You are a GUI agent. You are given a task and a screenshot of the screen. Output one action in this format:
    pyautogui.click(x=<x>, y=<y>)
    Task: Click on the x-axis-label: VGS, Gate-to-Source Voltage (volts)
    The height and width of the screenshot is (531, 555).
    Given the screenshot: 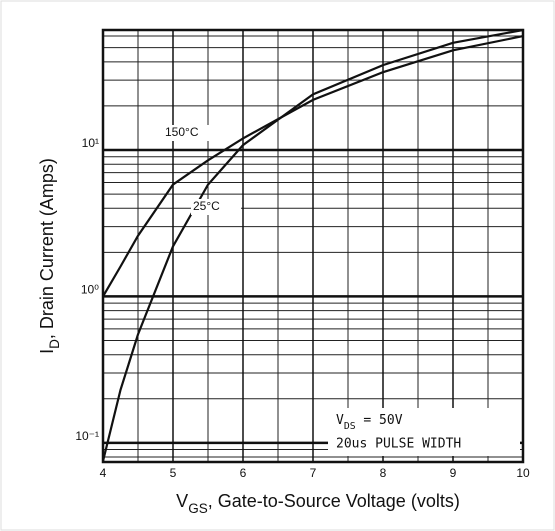 What is the action you would take?
    pyautogui.click(x=318, y=503)
    